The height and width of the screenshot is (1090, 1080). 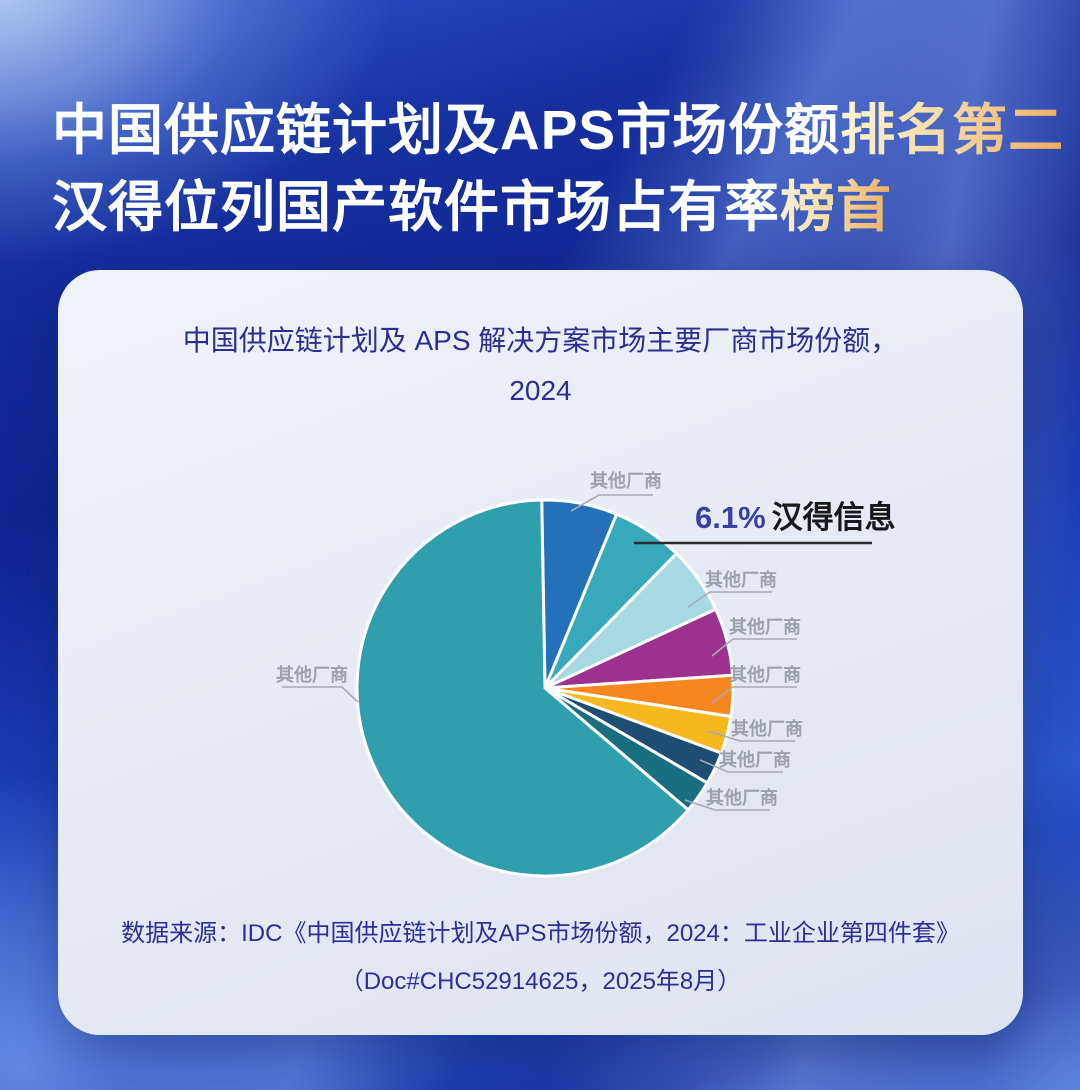 What do you see at coordinates (446, 130) in the screenshot?
I see `title-line1-white: 中国供应链计划及APS市场份额` at bounding box center [446, 130].